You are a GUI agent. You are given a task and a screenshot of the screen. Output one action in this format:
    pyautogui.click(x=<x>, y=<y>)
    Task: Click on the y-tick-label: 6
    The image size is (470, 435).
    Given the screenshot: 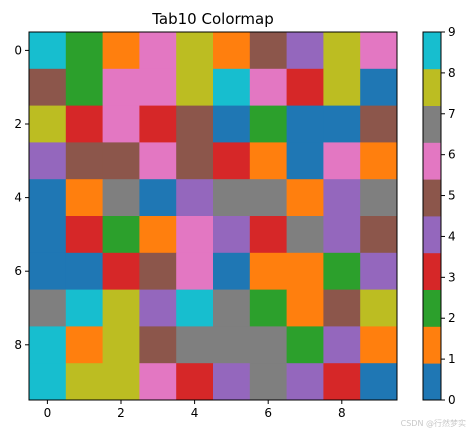 What is the action you would take?
    pyautogui.click(x=18, y=271)
    